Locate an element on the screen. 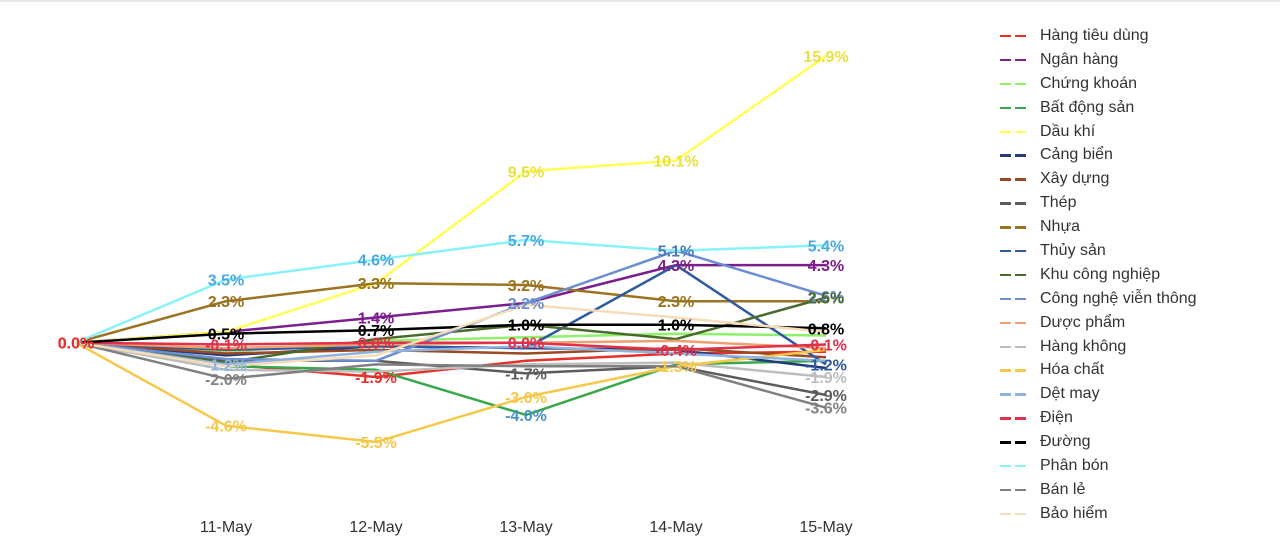 This screenshot has height=542, width=1280. x-tick-label-5: 15-May is located at coordinates (825, 527).